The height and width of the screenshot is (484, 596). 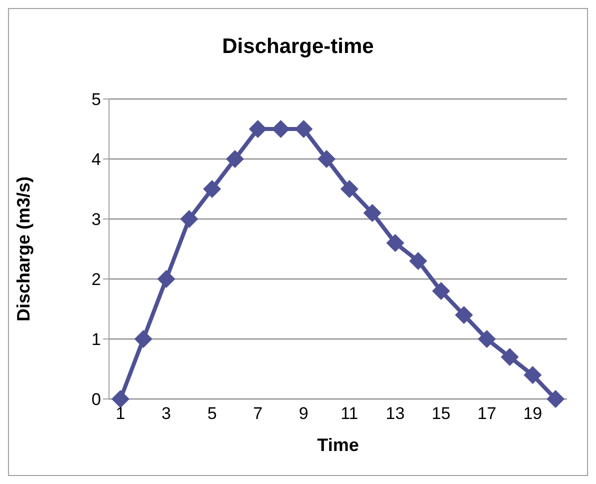 I want to click on x-tick-label: 15, so click(x=441, y=414).